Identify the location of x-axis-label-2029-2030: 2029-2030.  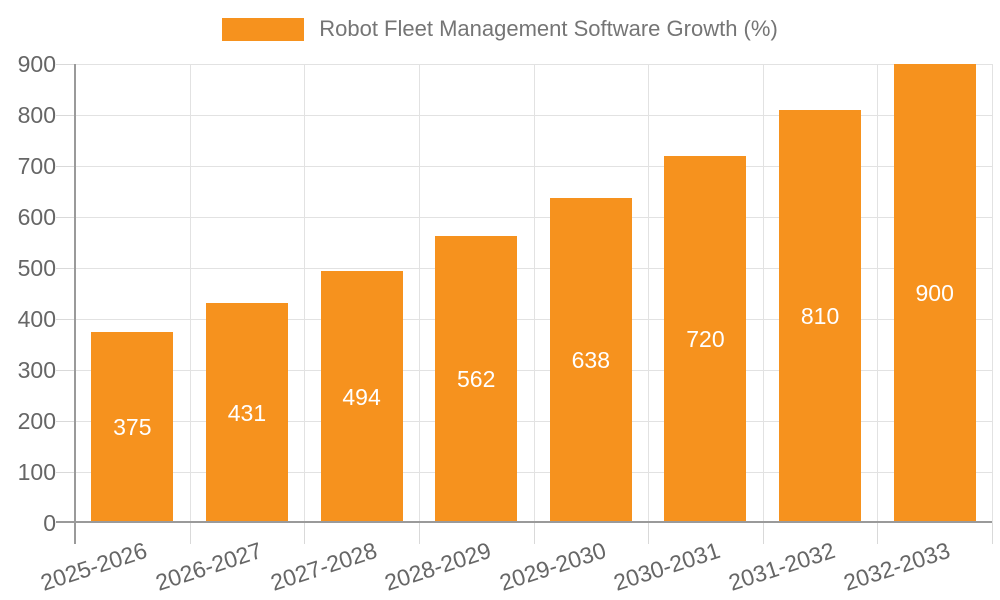
(552, 566).